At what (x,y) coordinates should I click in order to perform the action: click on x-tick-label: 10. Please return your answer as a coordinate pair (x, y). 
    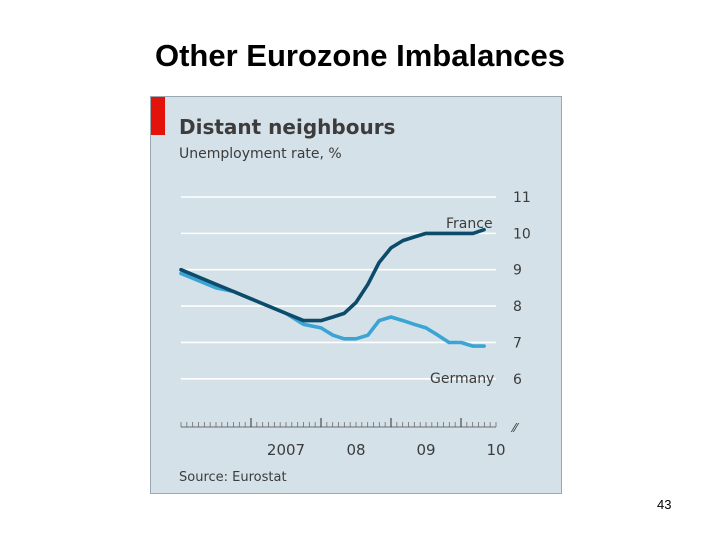
    Looking at the image, I should click on (495, 450).